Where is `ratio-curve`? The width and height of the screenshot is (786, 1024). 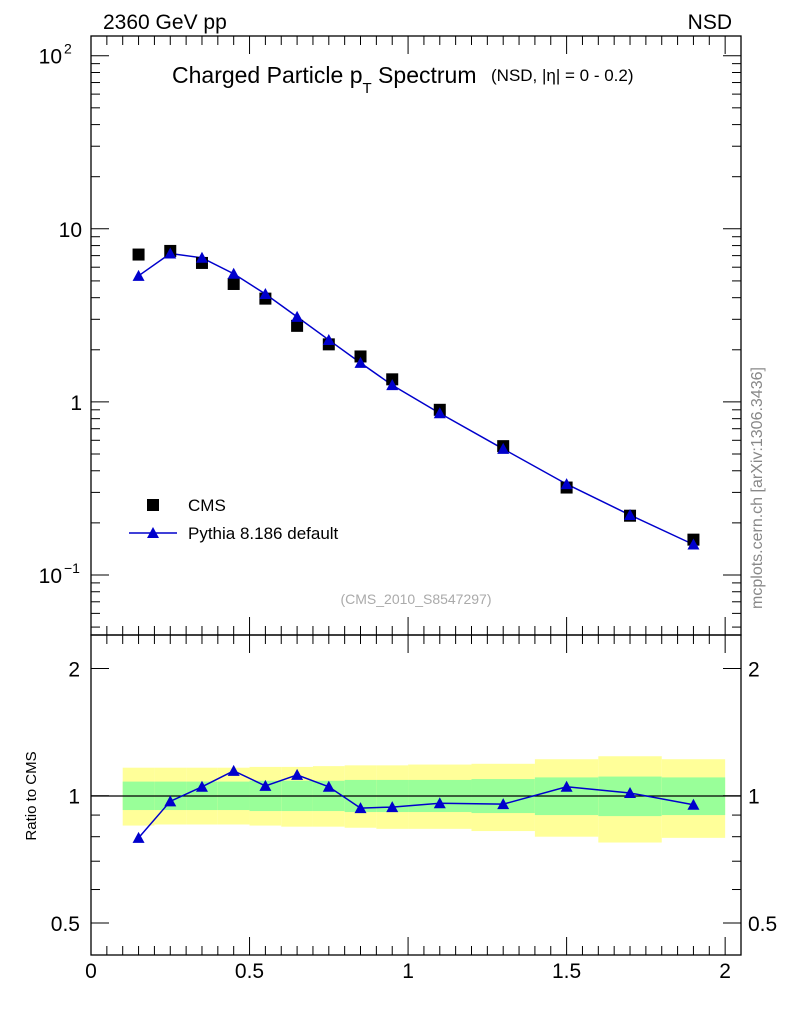
ratio-curve is located at coordinates (415, 804).